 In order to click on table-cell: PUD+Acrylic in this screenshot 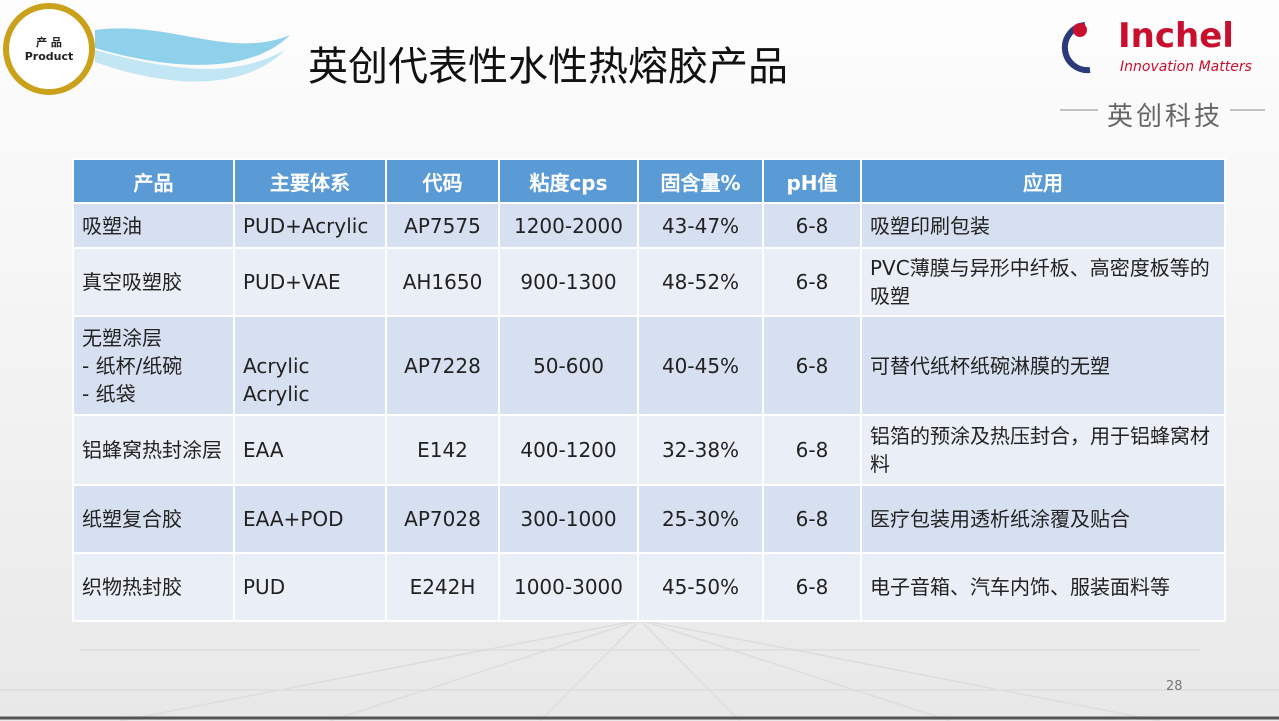, I will do `click(310, 225)`.